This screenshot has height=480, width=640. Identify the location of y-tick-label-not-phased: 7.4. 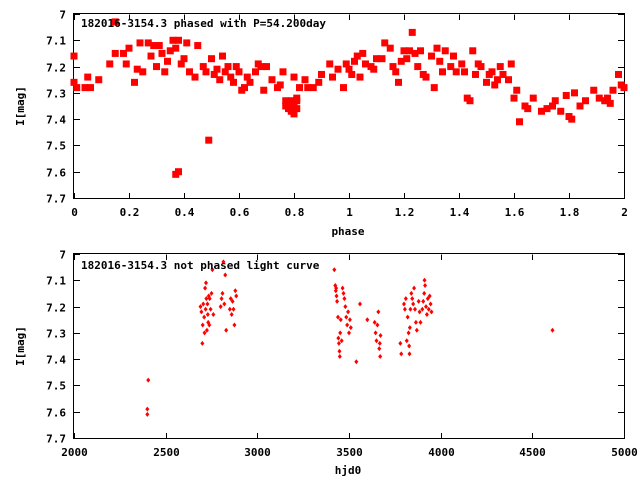
(56, 360).